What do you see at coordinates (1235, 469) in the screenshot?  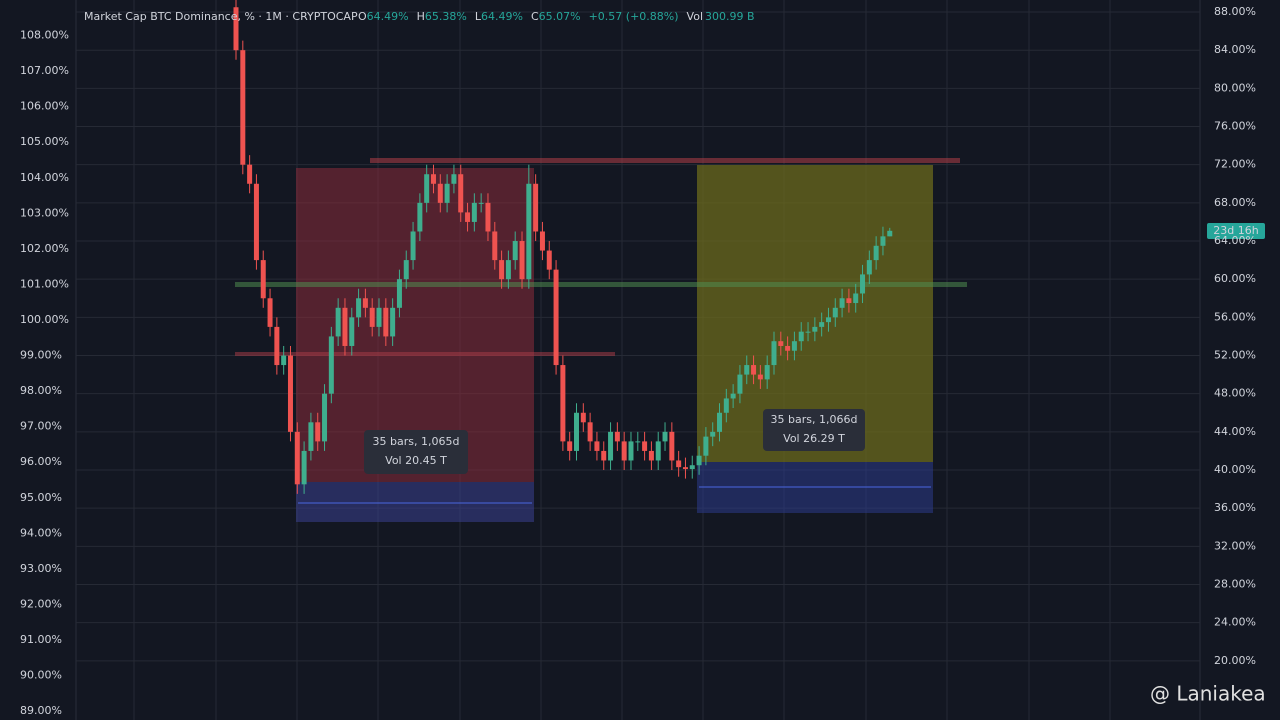 I see `y2-tick-label: 40.00%` at bounding box center [1235, 469].